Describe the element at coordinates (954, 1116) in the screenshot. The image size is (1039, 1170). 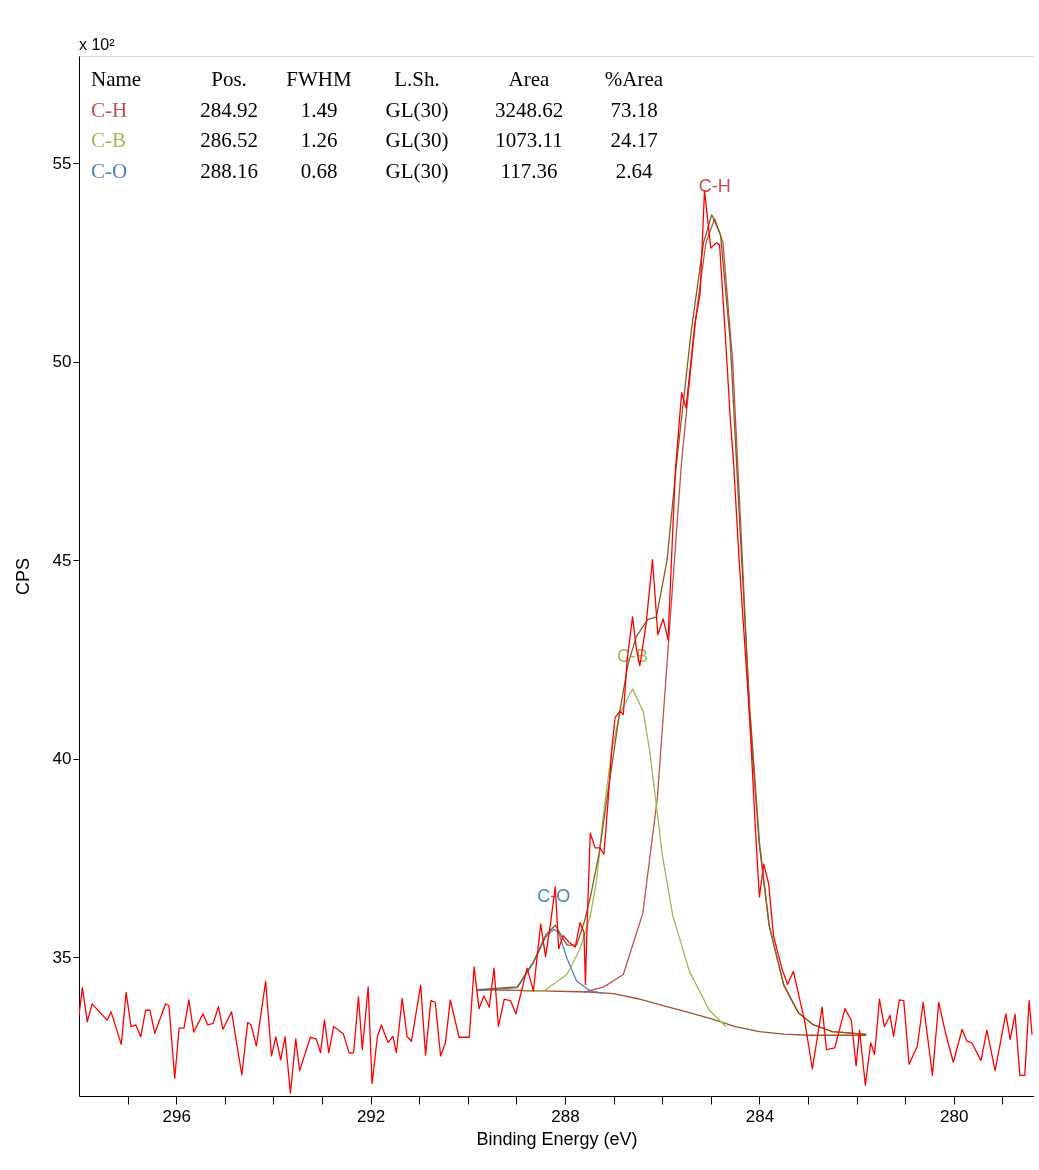
I see `x-tick-label: 280` at that location.